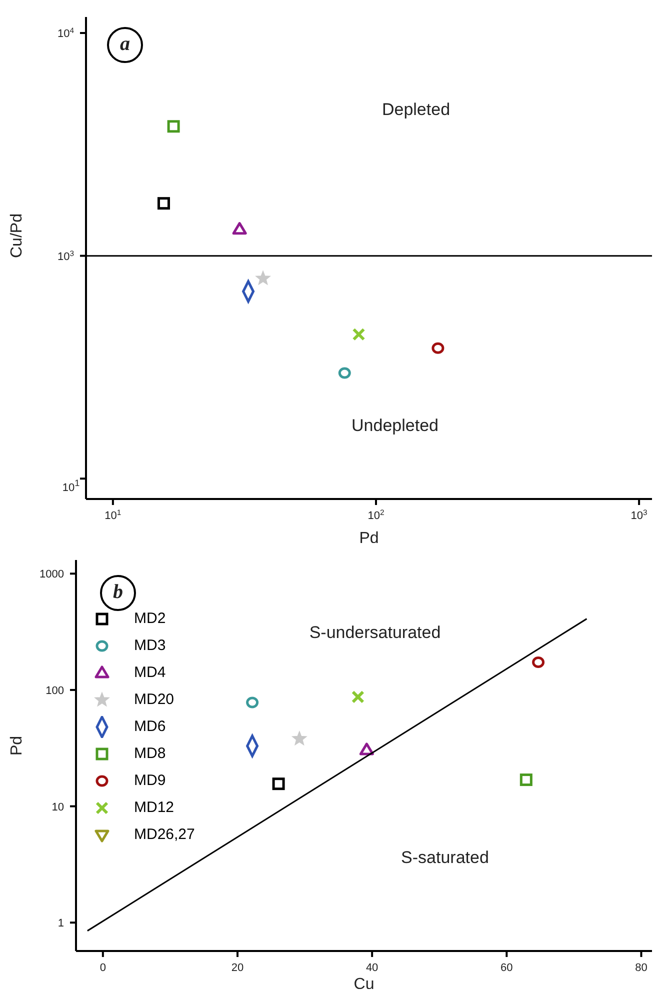 This screenshot has width=655, height=997. What do you see at coordinates (150, 645) in the screenshot?
I see `legend-label: MD3` at bounding box center [150, 645].